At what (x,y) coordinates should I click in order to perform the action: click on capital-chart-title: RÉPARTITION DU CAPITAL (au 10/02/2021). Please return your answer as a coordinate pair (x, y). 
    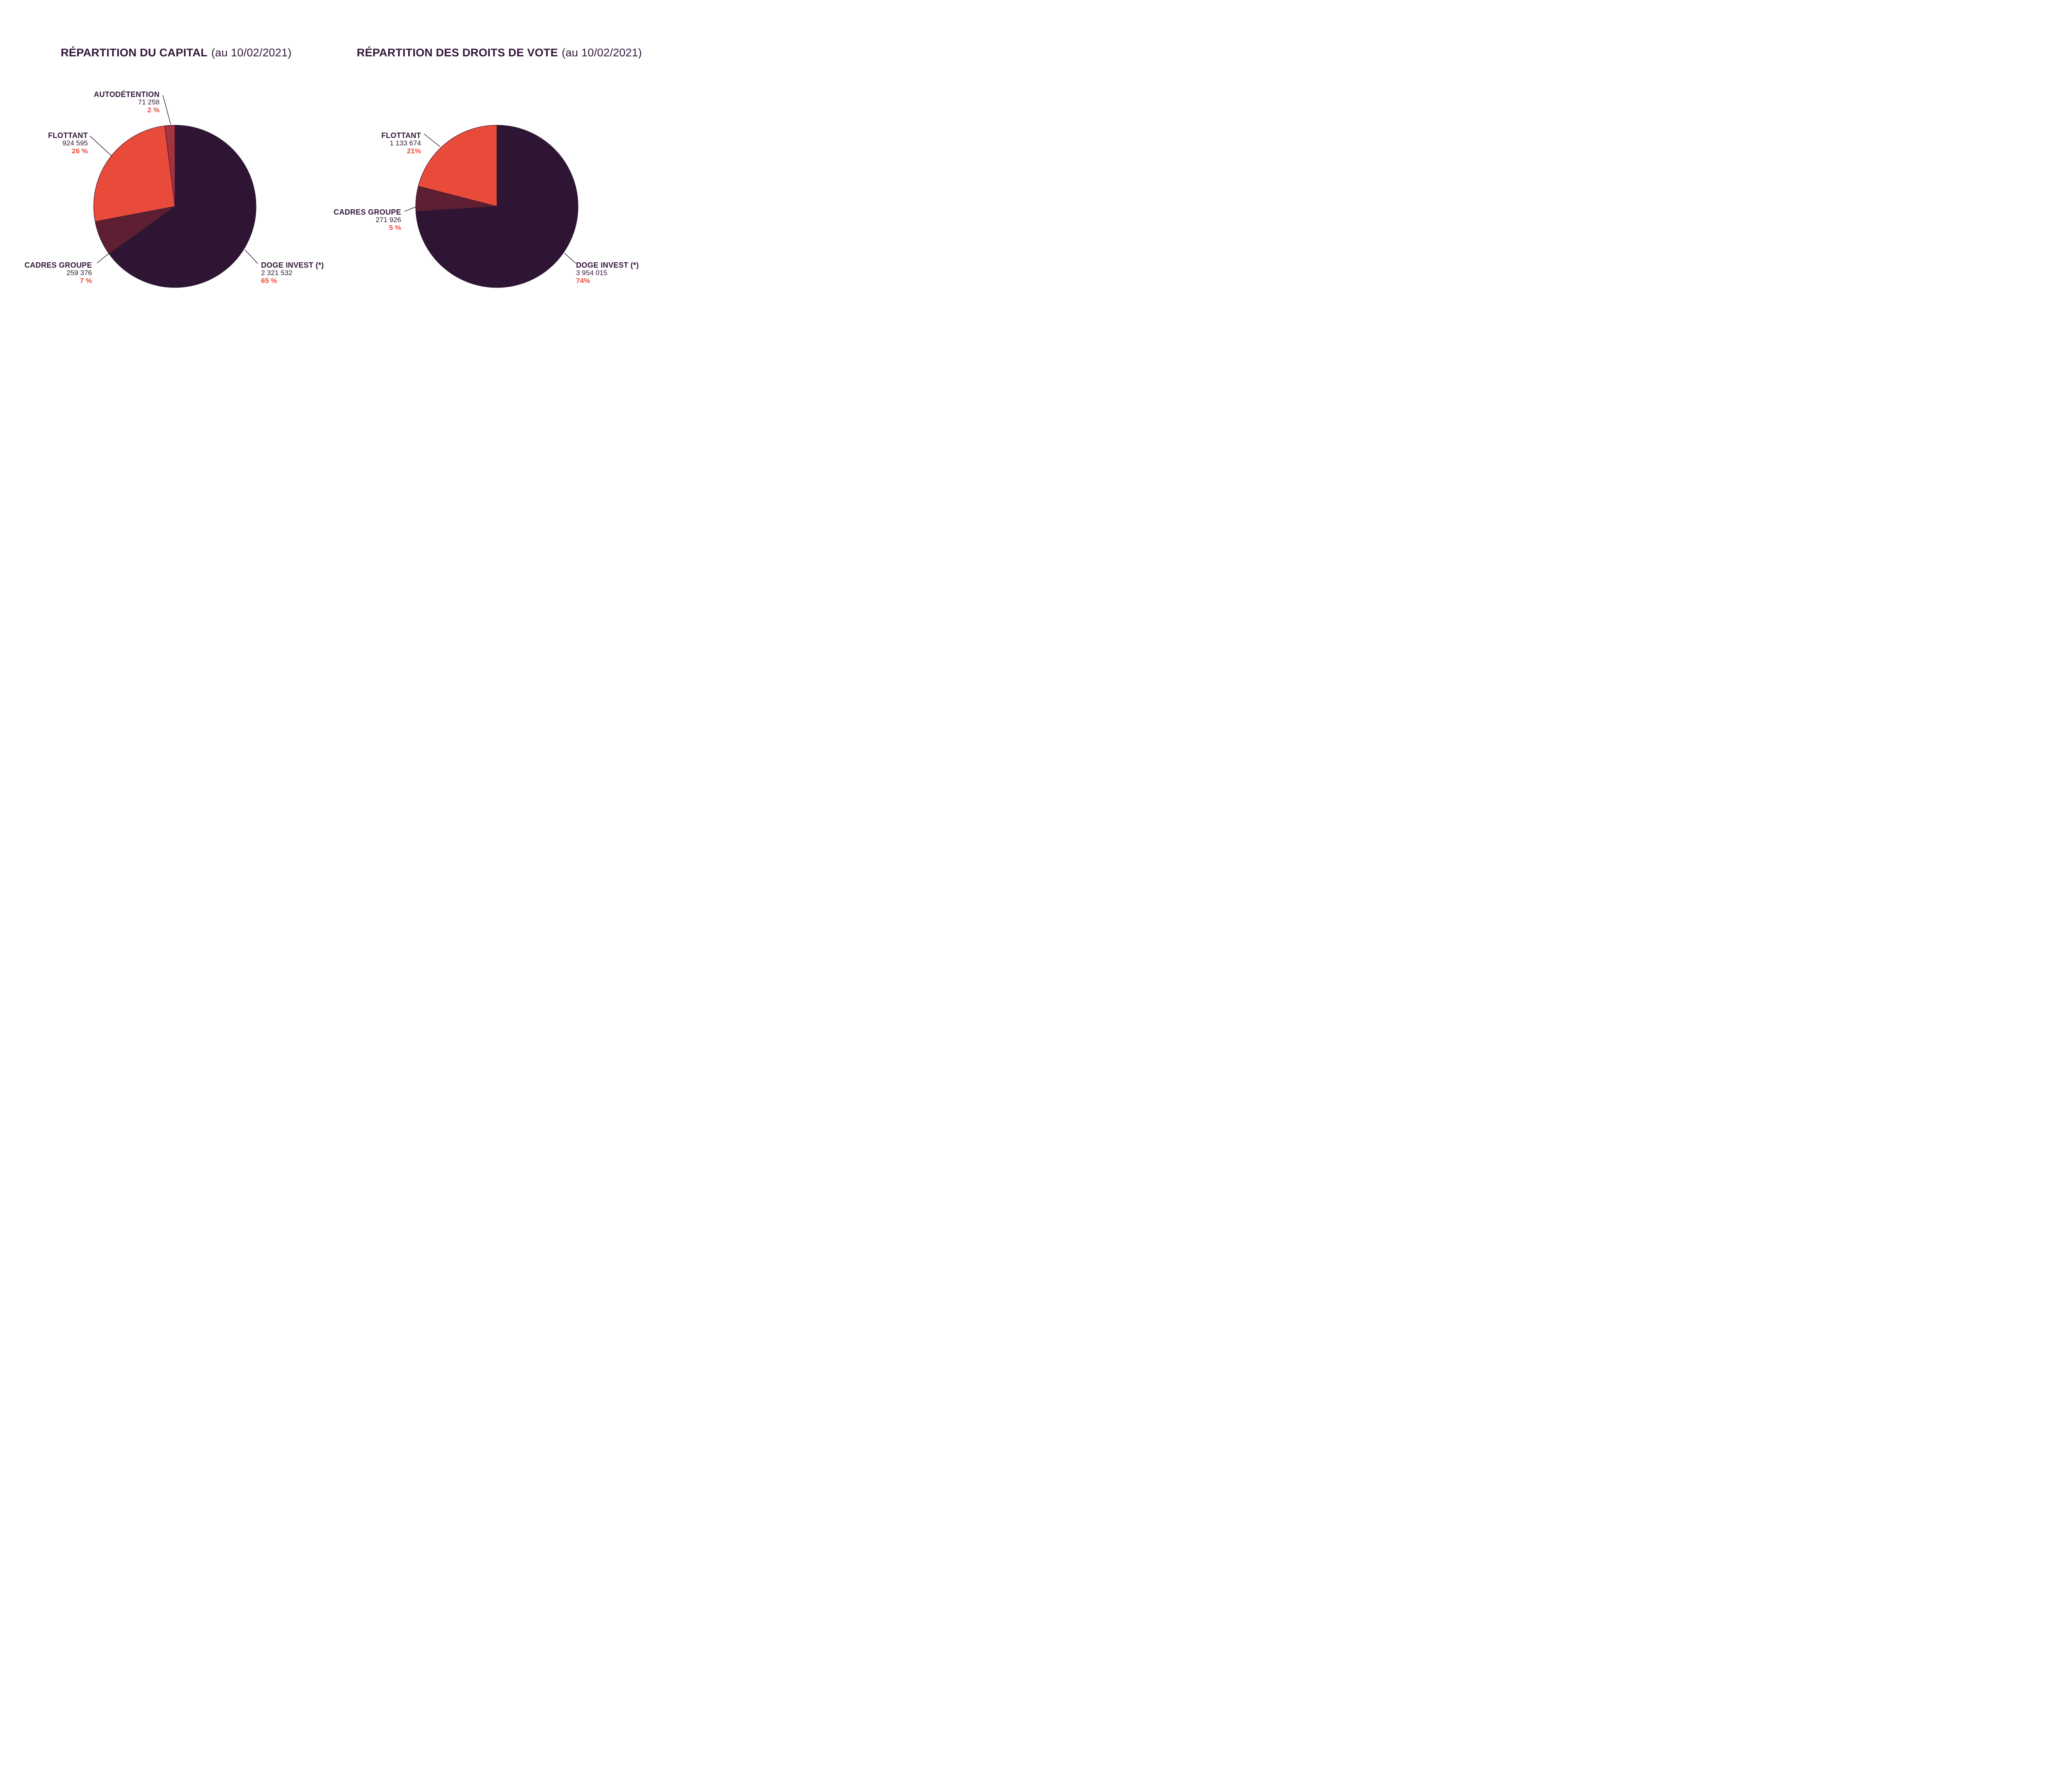
    Looking at the image, I should click on (176, 52).